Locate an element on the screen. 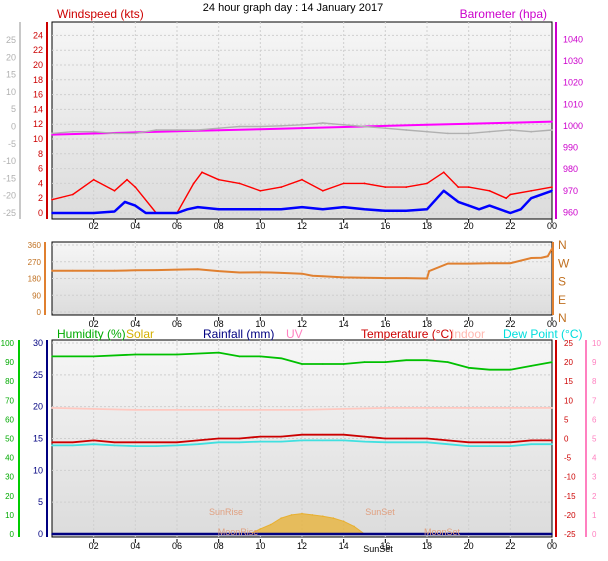  windspeed-tick-label: 4 is located at coordinates (40, 183).